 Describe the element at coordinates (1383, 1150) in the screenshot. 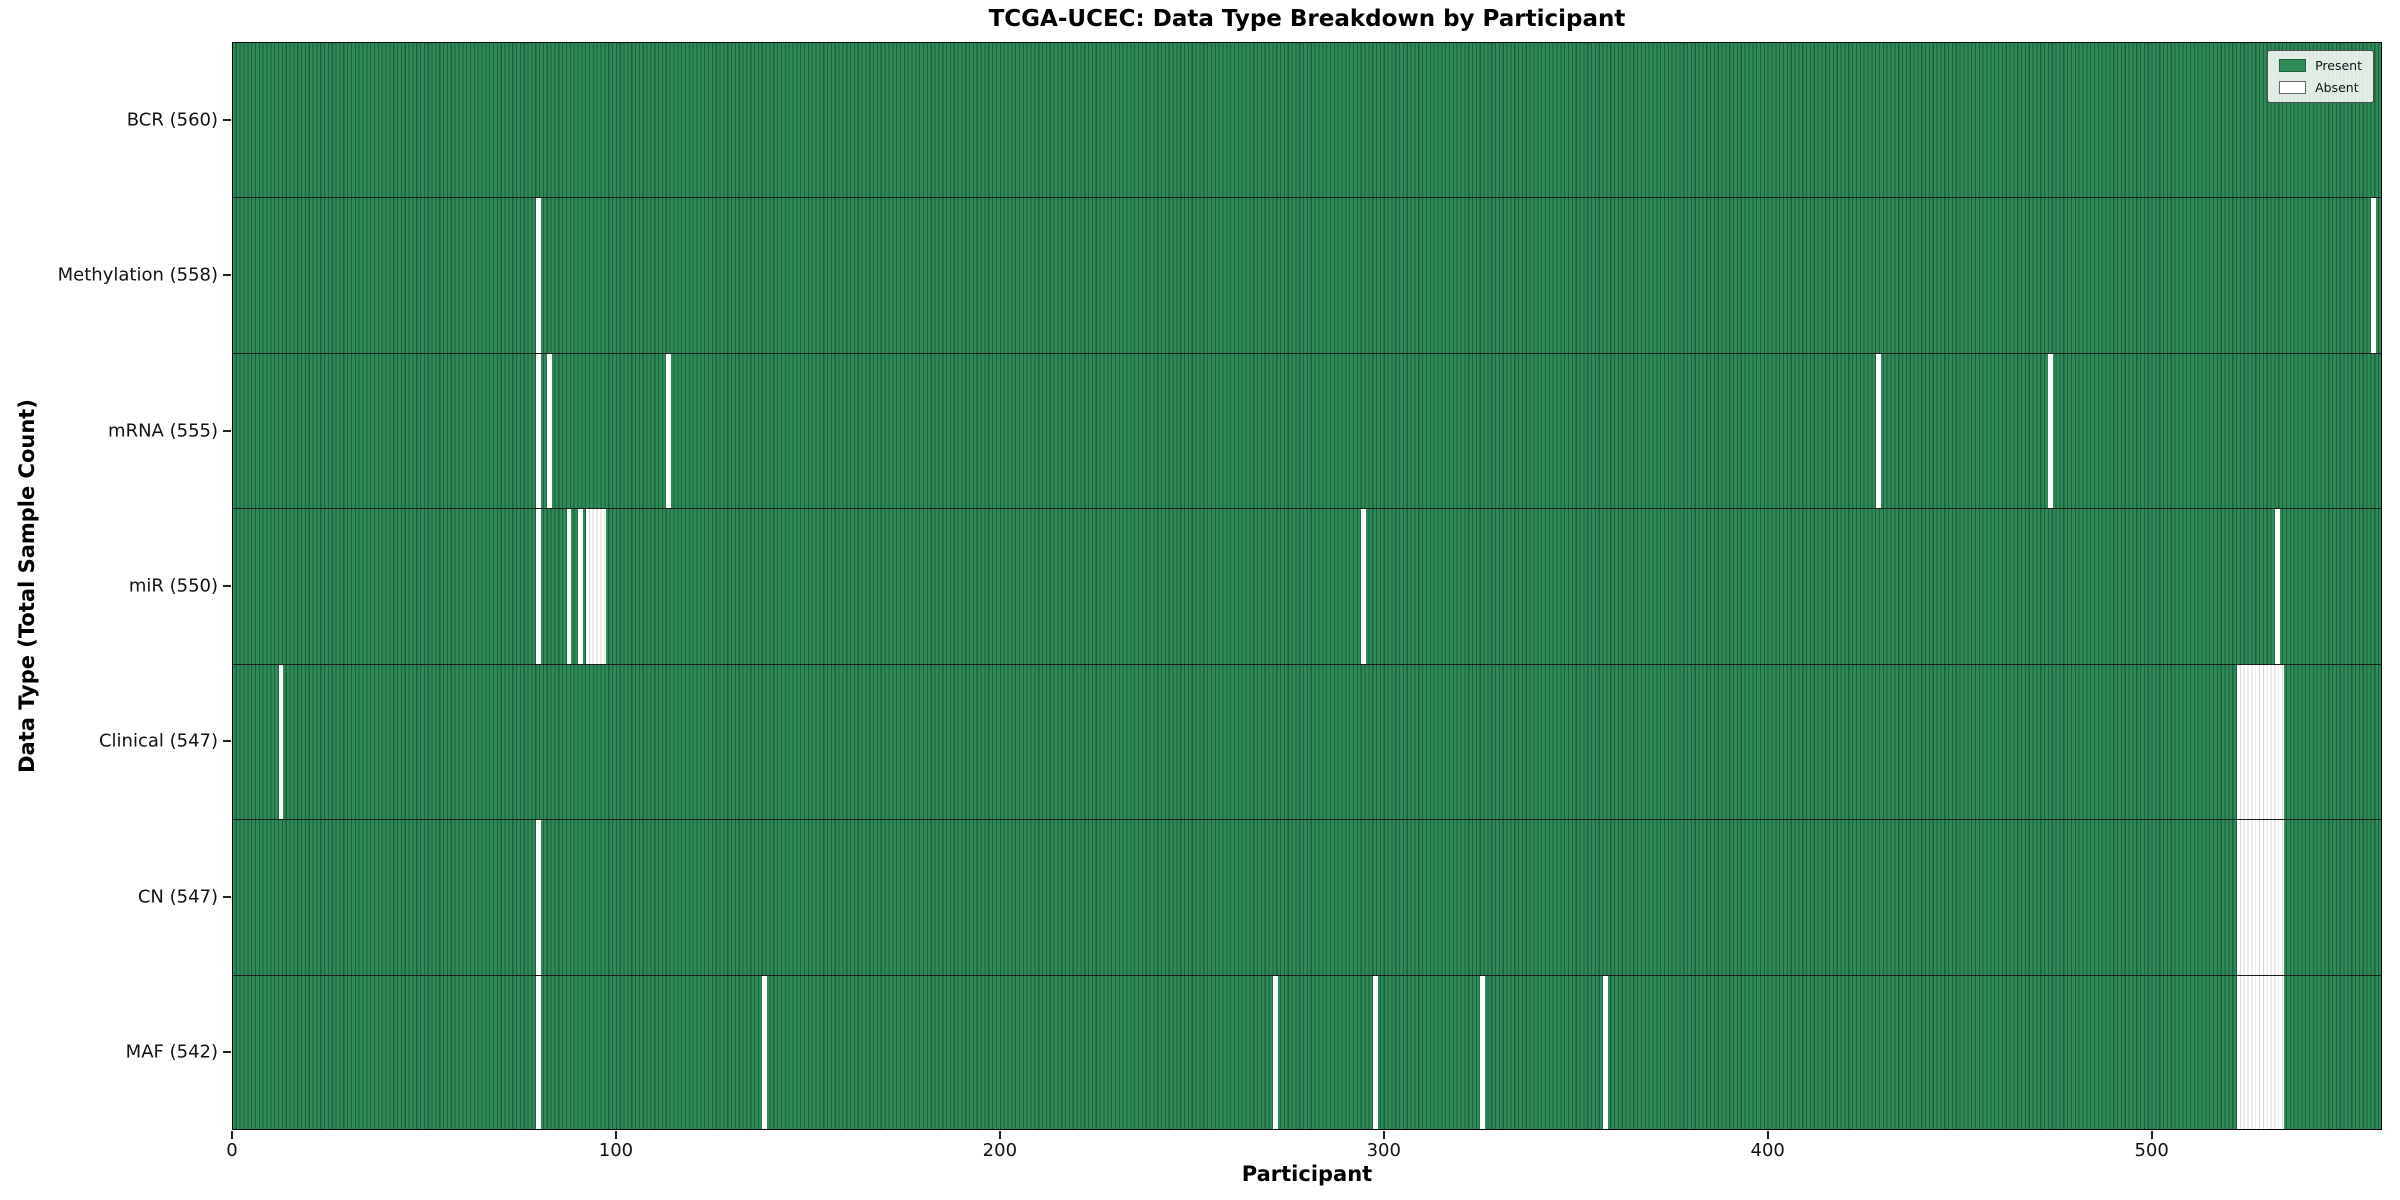

I see `x-tick-label: 300` at that location.